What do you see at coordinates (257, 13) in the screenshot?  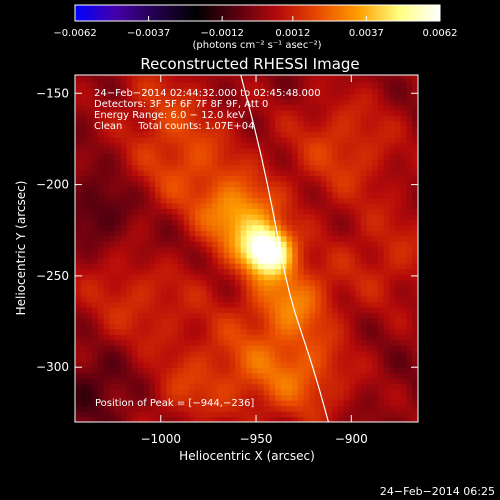 I see `colorbar` at bounding box center [257, 13].